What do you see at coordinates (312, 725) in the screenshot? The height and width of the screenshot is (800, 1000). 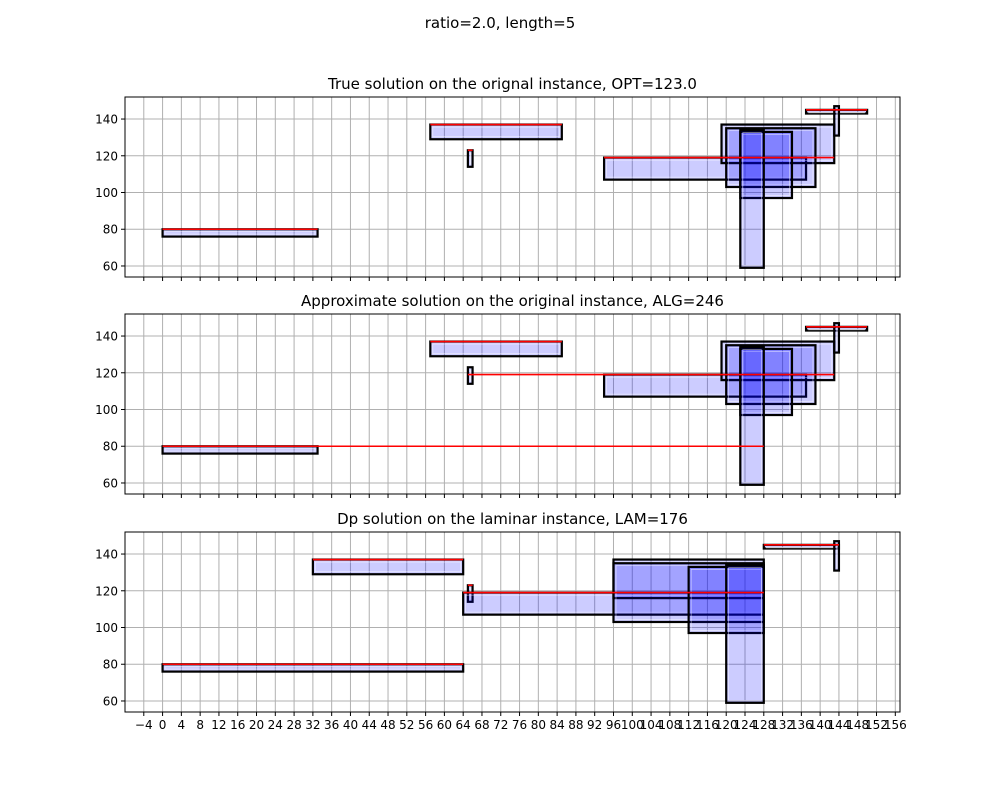 I see `x-tick-label: 32` at bounding box center [312, 725].